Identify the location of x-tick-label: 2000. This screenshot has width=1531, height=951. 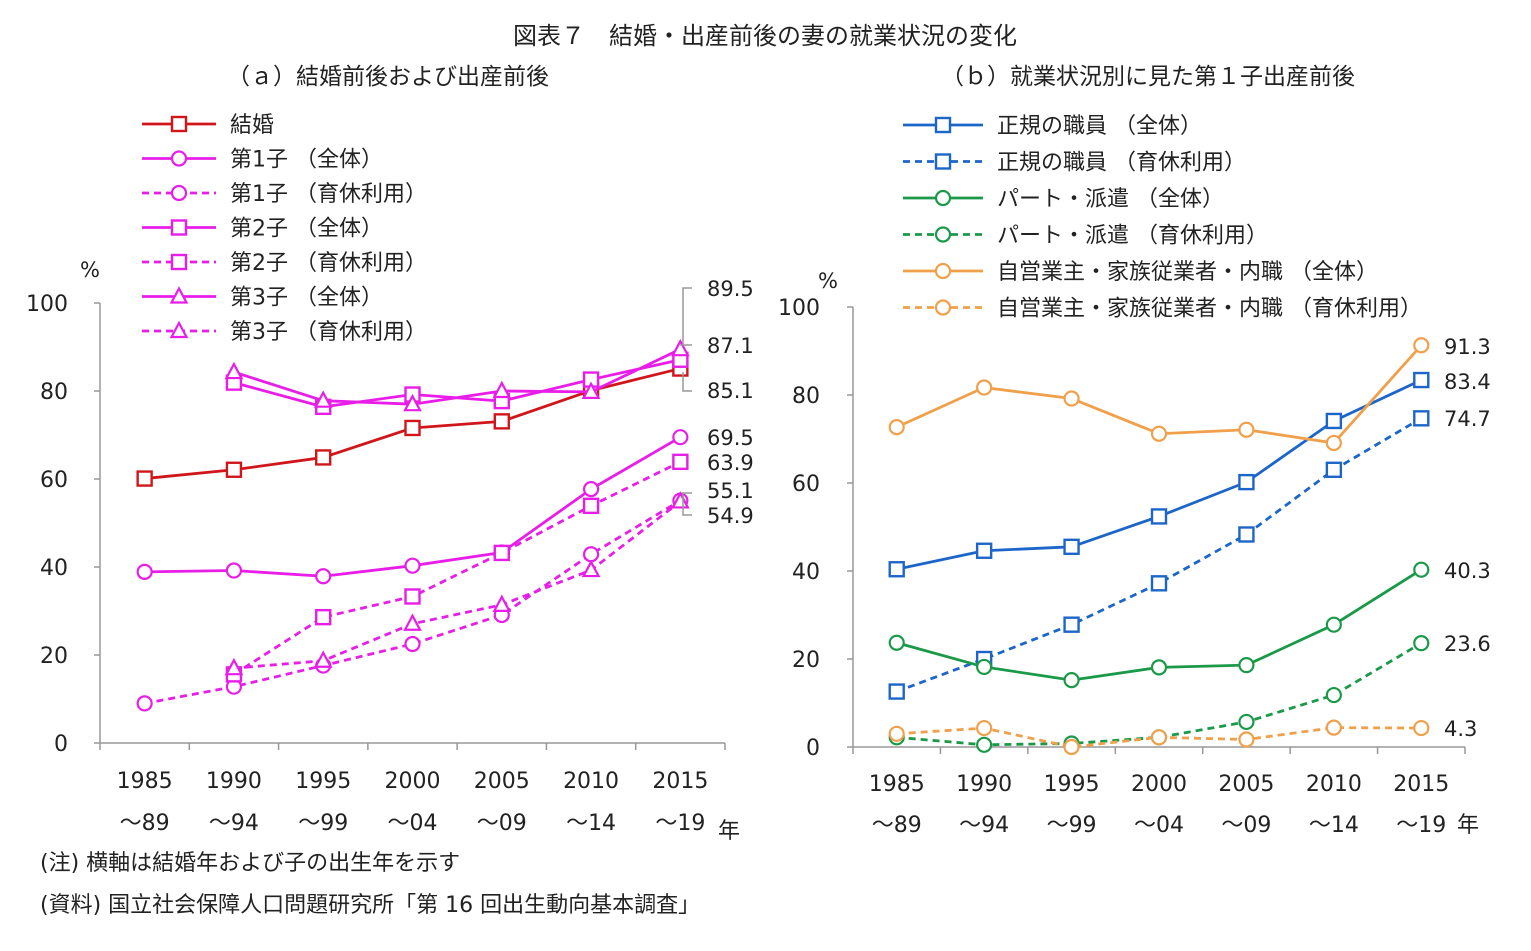
(413, 781).